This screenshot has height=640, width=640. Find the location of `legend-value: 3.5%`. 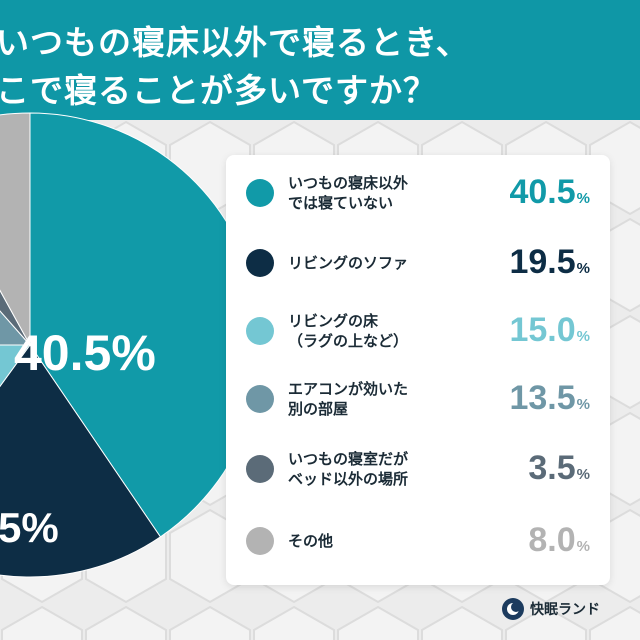

legend-value: 3.5% is located at coordinates (559, 468).